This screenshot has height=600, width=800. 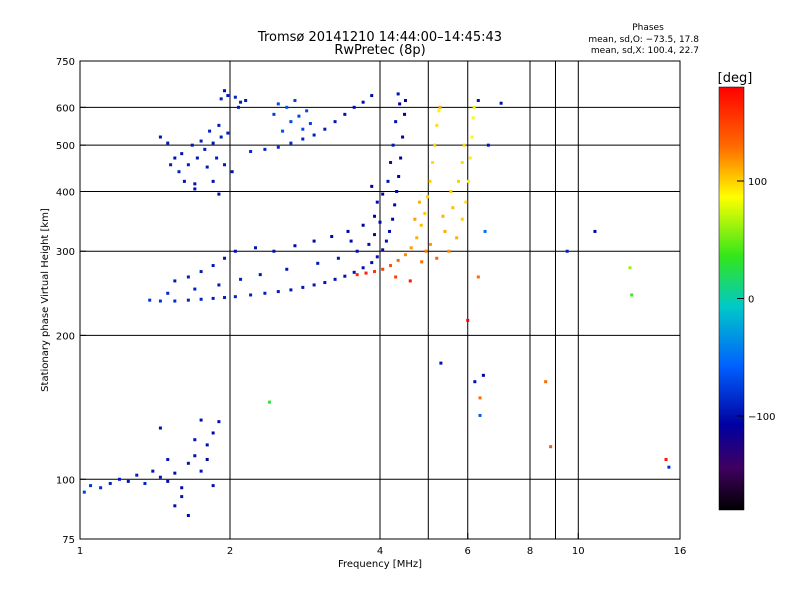 What do you see at coordinates (65, 146) in the screenshot?
I see `y-tick-label: 500` at bounding box center [65, 146].